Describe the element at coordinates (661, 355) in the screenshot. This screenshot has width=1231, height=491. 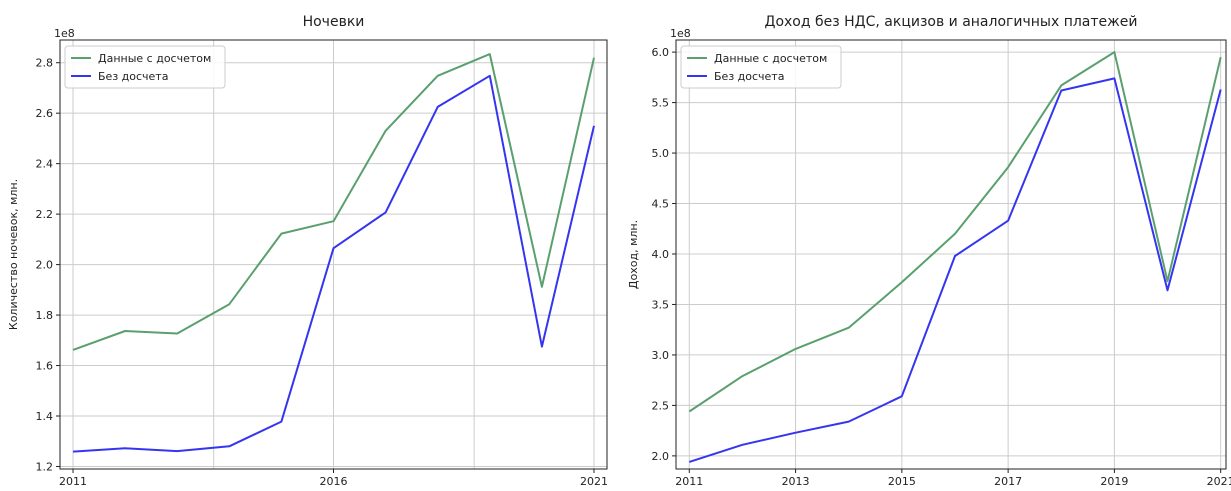
I see `y-tick-label: 3.0` at that location.